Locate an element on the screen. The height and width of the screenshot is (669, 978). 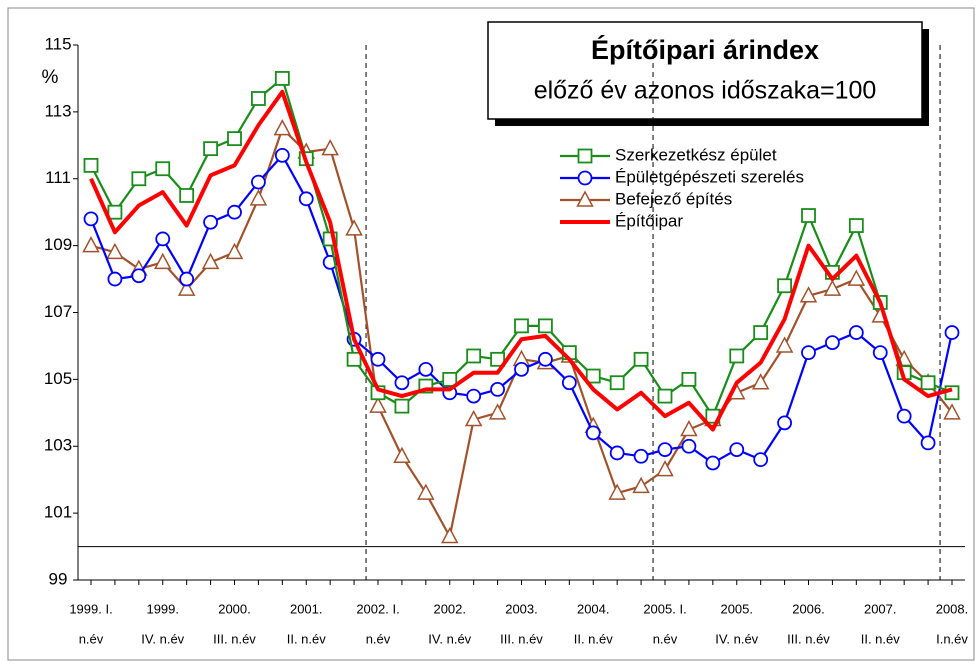
y-tick-label: 113 is located at coordinates (57, 110).